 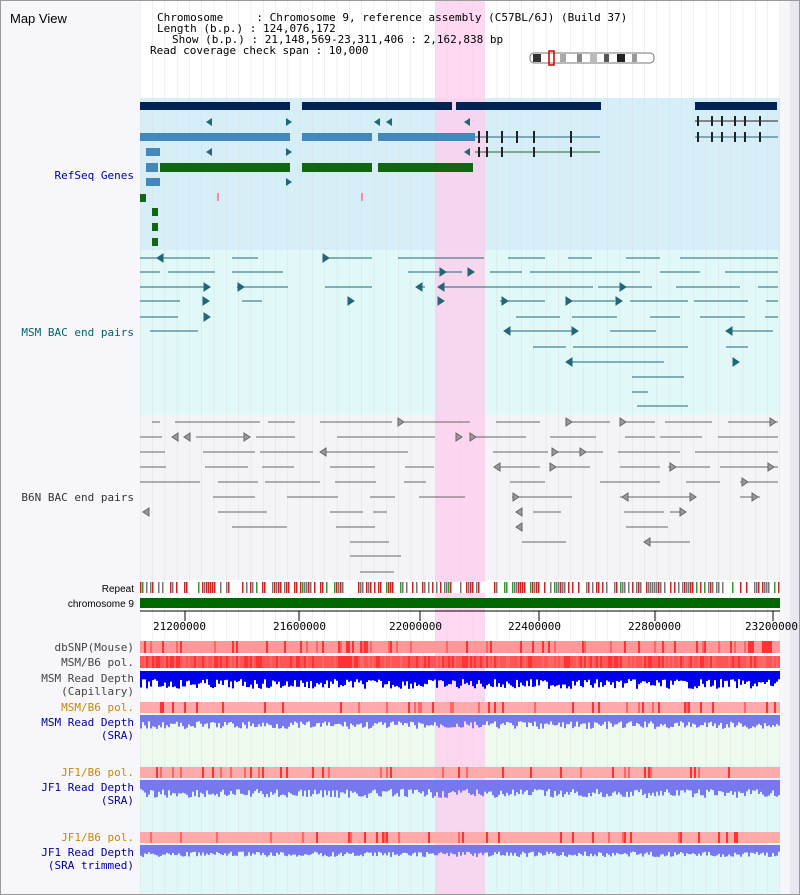 I want to click on map-view-title: Map View, so click(x=38, y=18).